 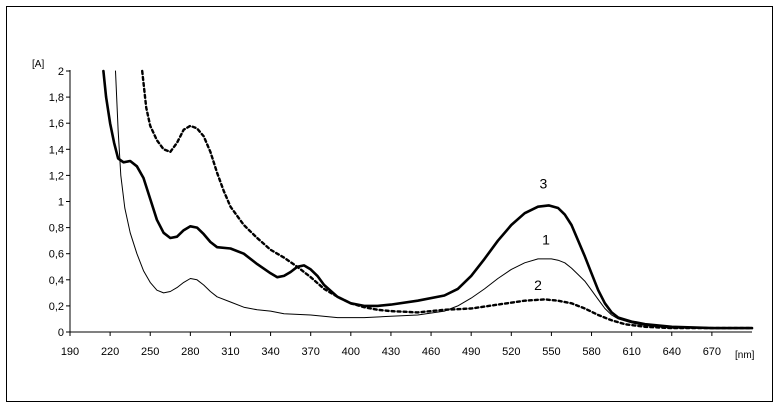 What do you see at coordinates (56, 255) in the screenshot?
I see `y-tick-label: 0,6` at bounding box center [56, 255].